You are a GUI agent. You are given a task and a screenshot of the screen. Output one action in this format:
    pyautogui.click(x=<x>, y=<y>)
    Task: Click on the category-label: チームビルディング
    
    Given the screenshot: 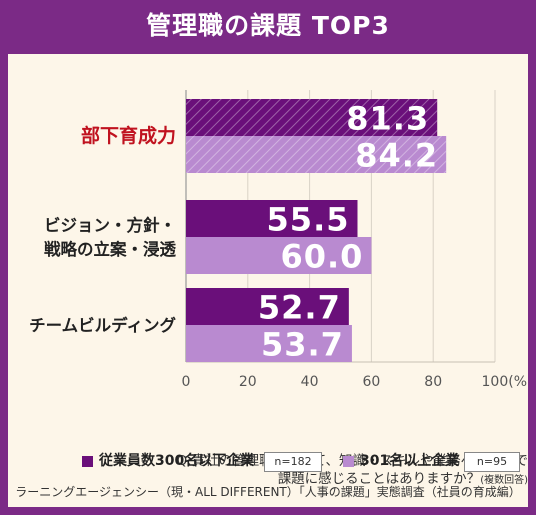 What is the action you would take?
    pyautogui.click(x=102, y=325)
    